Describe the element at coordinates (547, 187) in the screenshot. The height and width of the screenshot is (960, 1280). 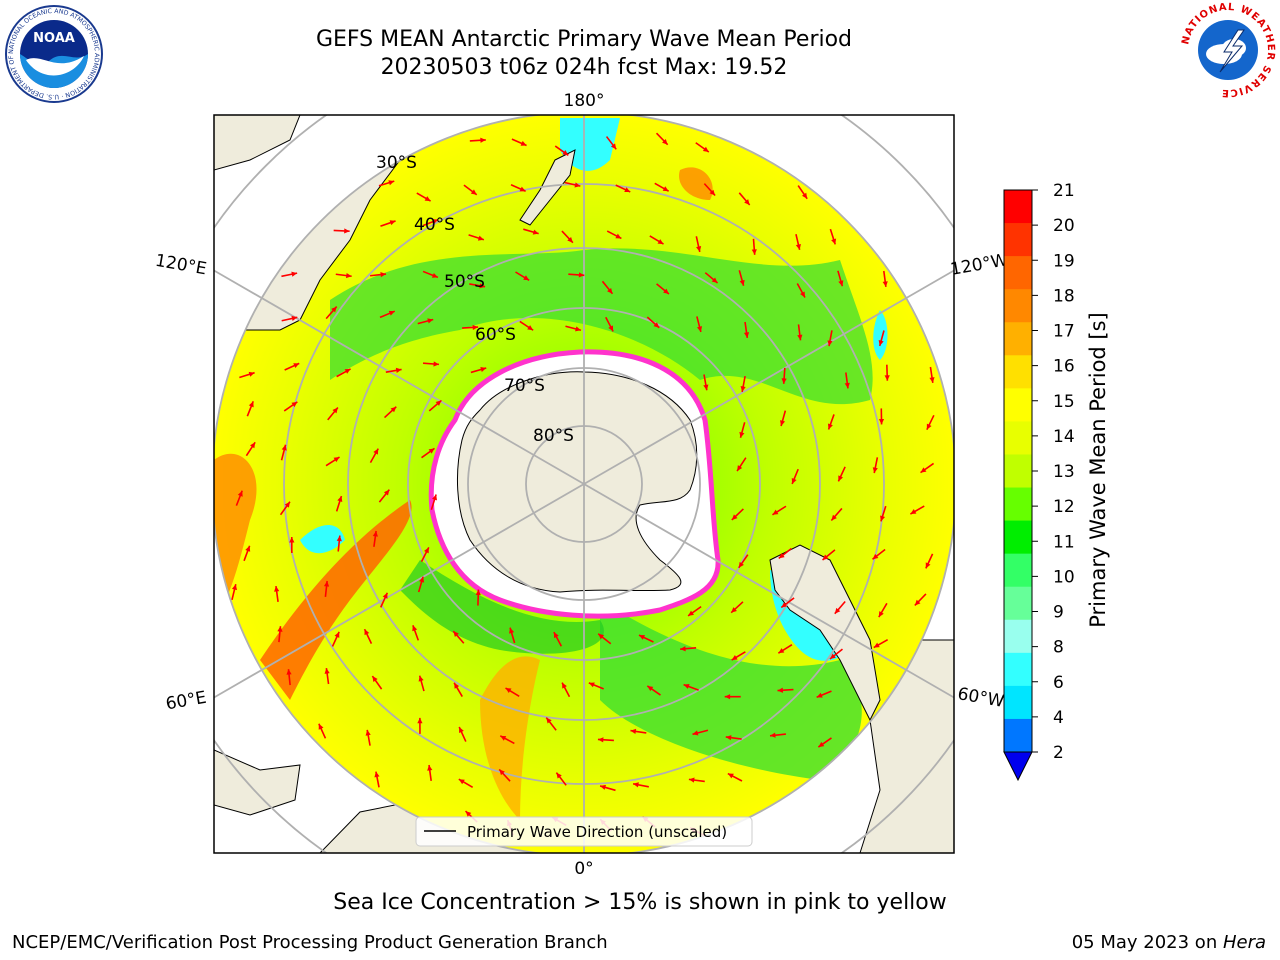
I see `land-new-zealand` at that location.